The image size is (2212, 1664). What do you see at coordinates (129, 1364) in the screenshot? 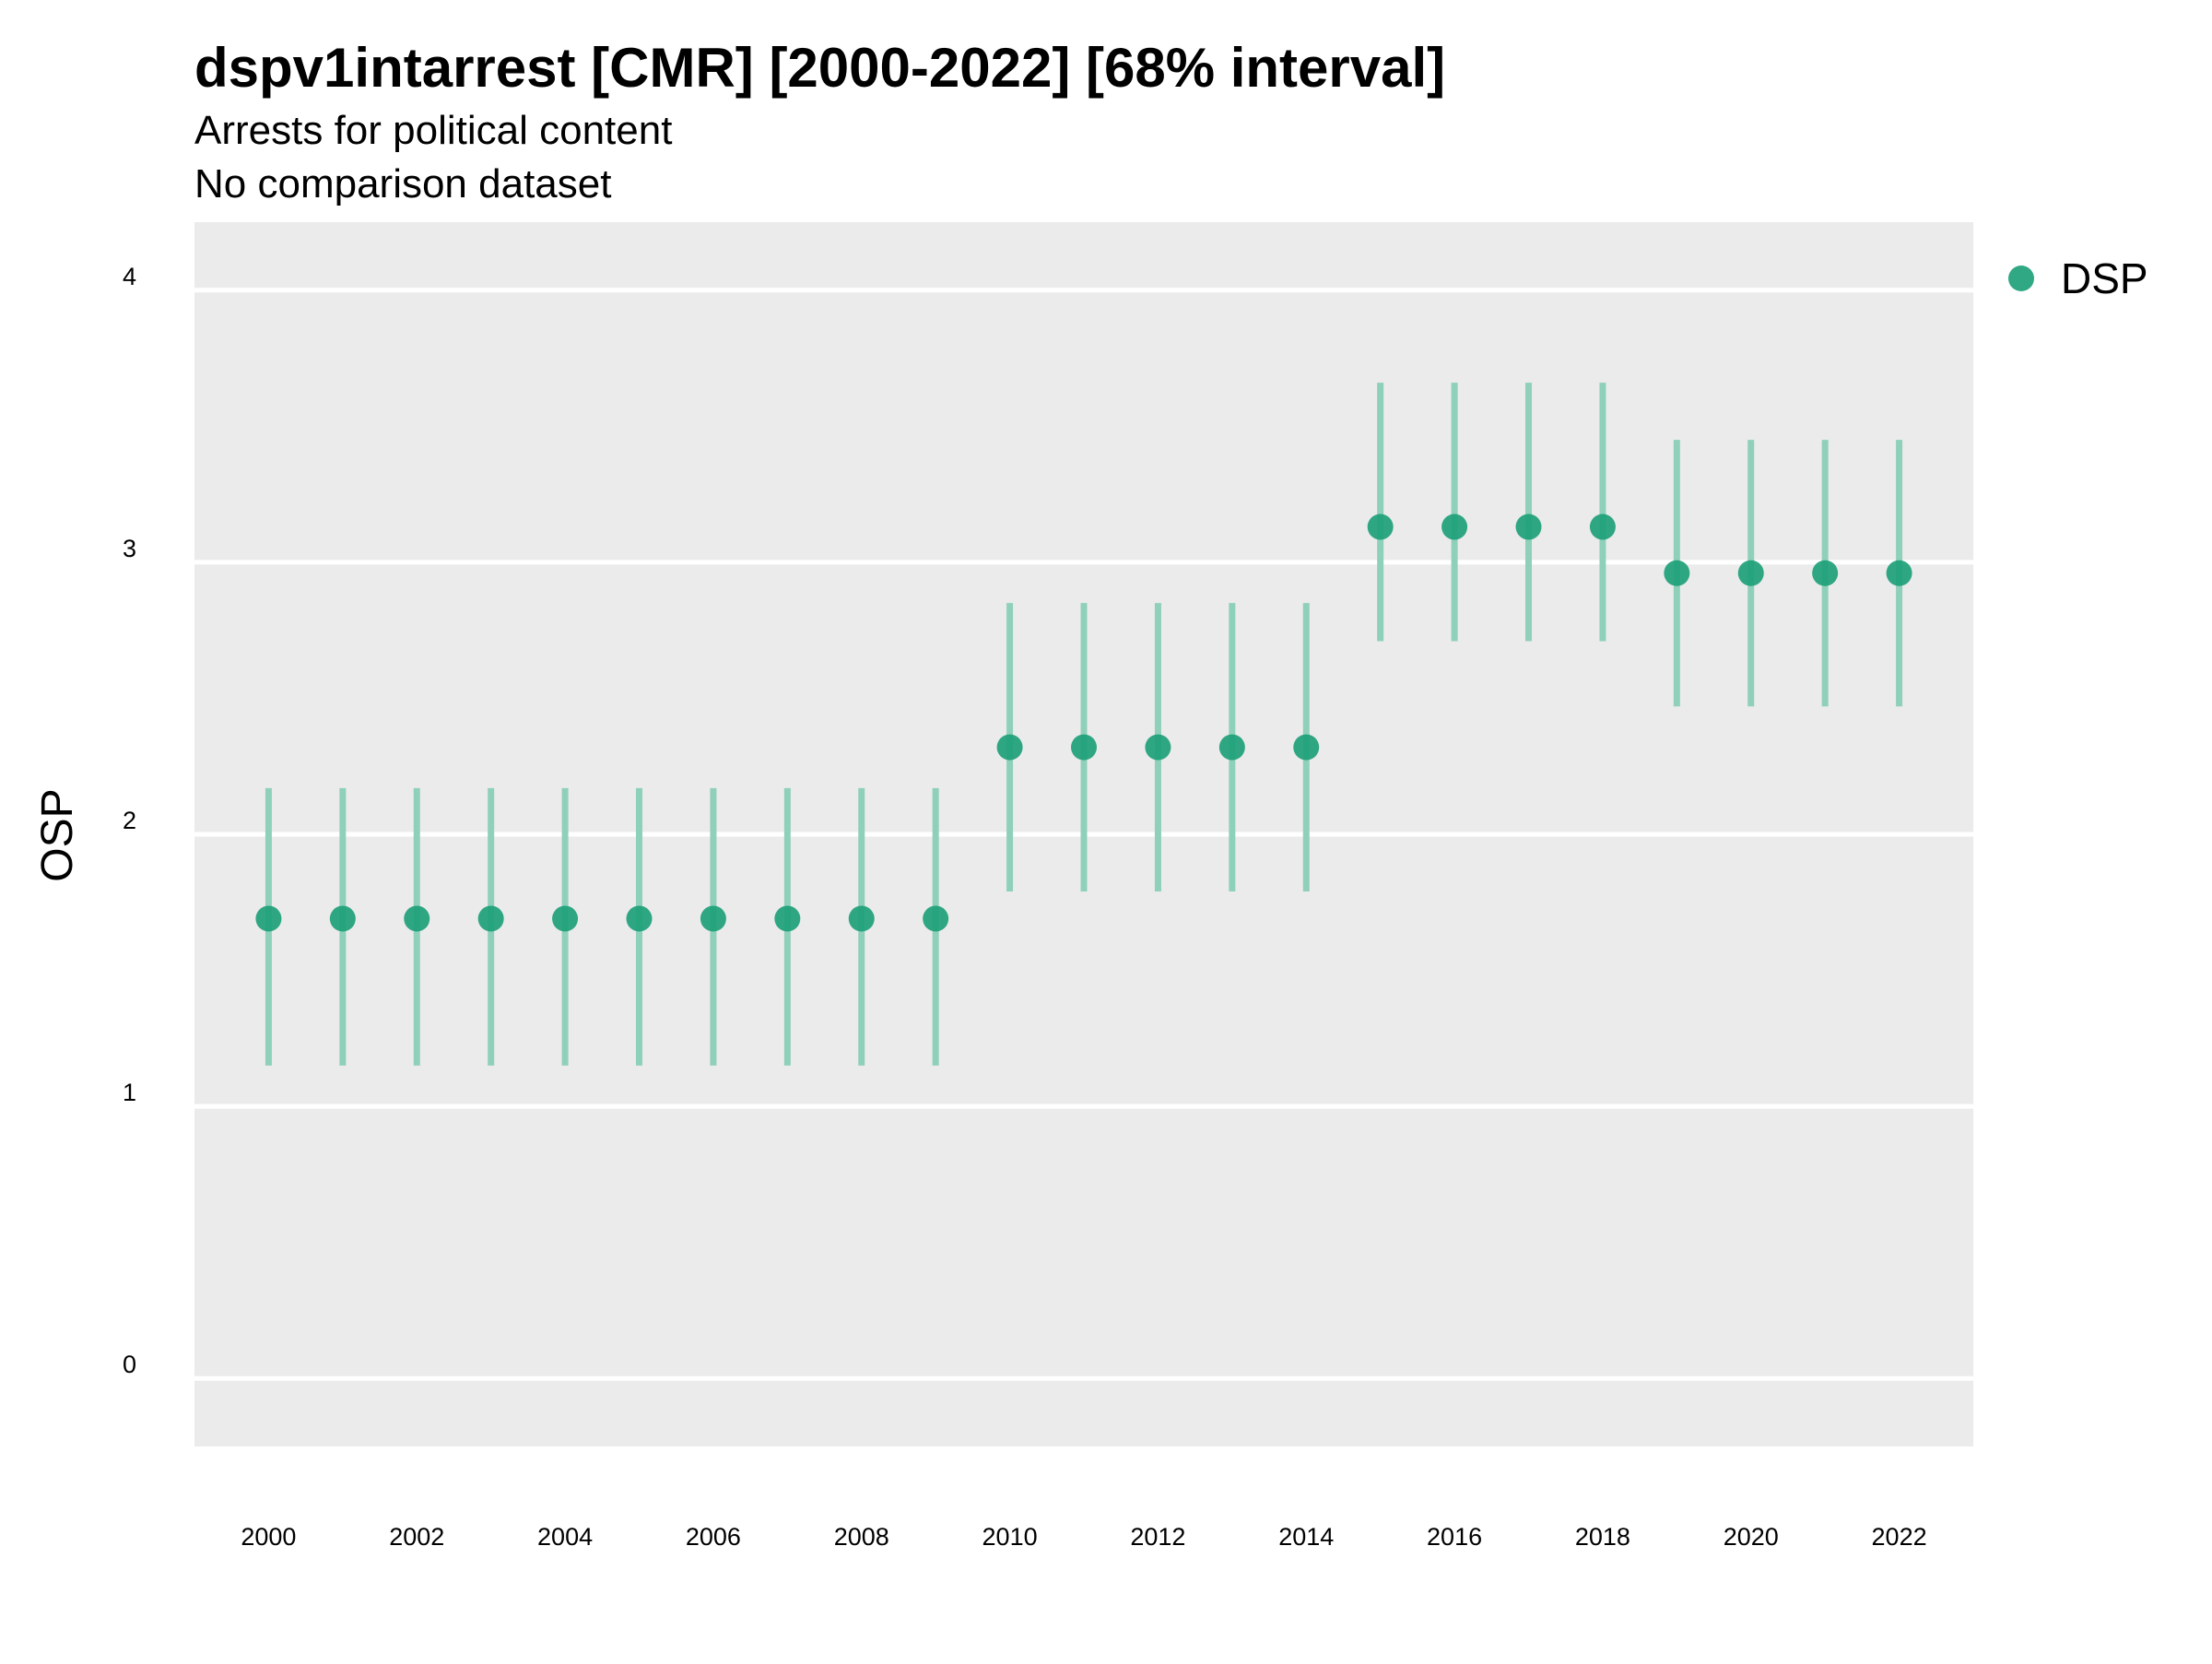
I see `y-tick-label-0: 0` at bounding box center [129, 1364].